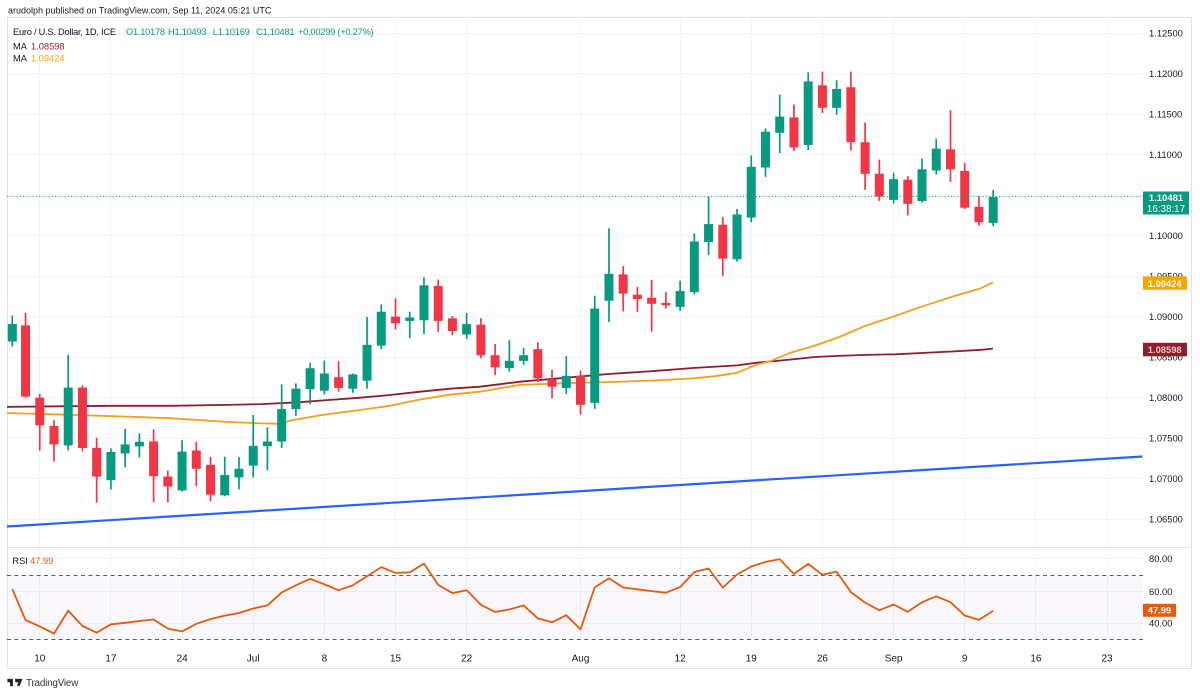 Image resolution: width=1200 pixels, height=696 pixels. Describe the element at coordinates (1165, 349) in the screenshot. I see `svg-text: 1.08598` at that location.